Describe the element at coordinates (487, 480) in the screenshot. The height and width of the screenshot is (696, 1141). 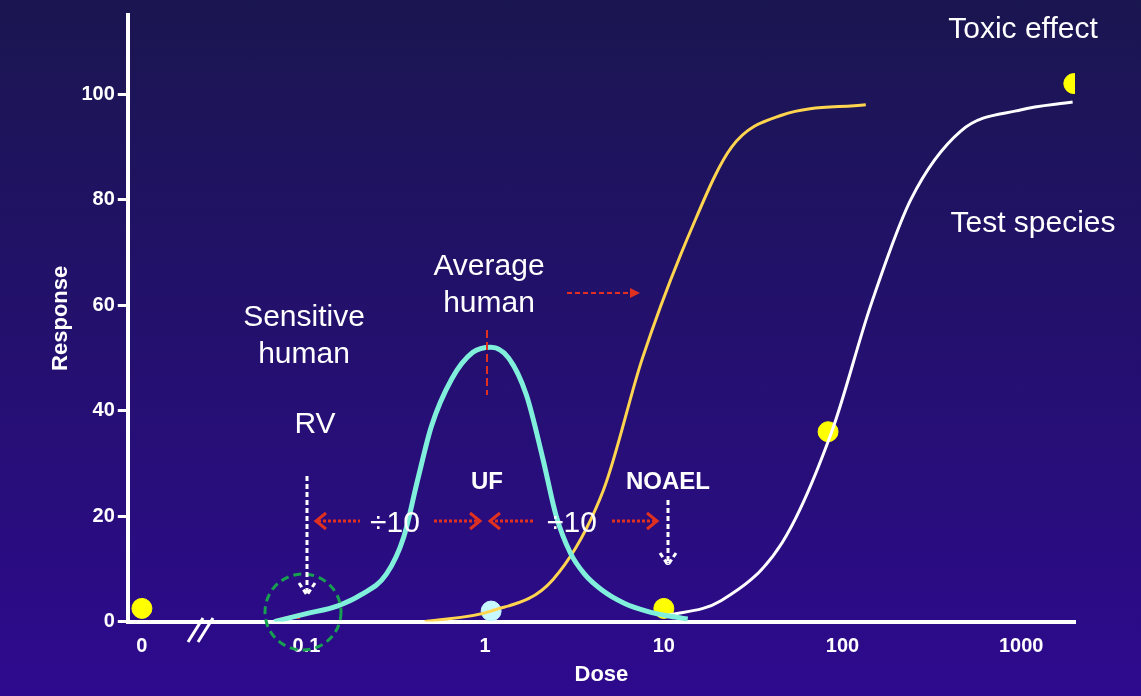
I see `annotation: UF` at that location.